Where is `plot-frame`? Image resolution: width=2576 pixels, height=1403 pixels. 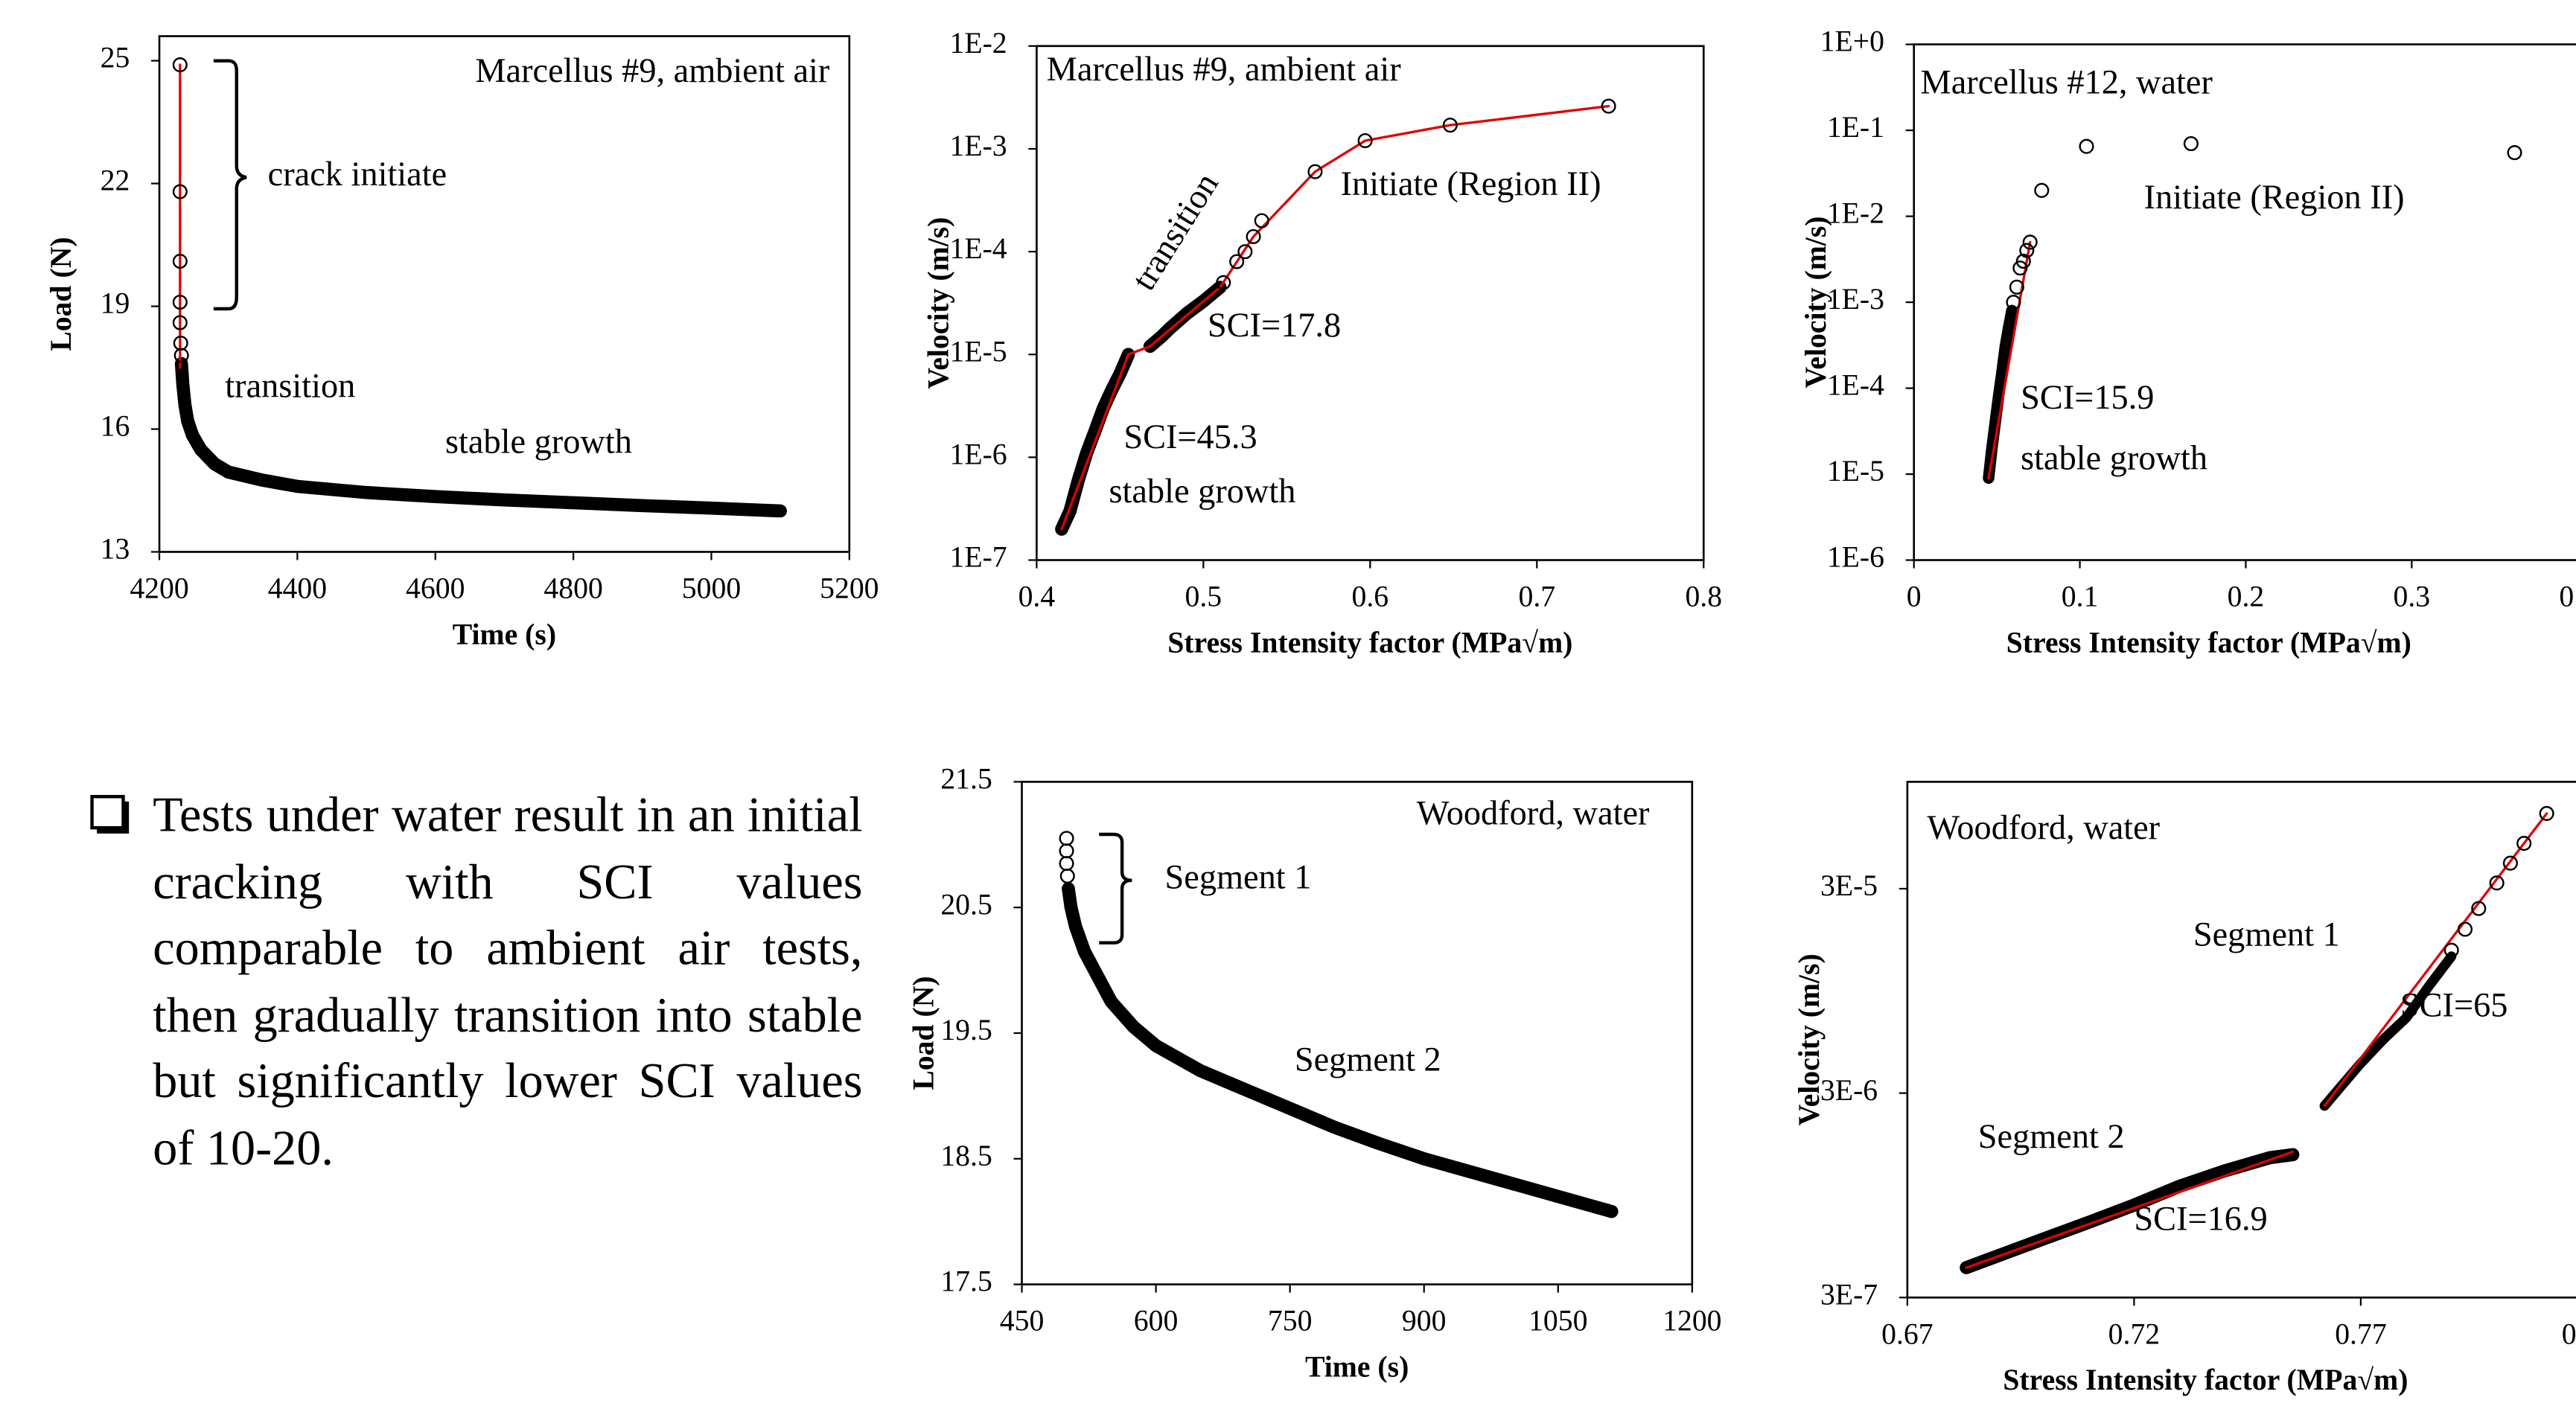 plot-frame is located at coordinates (2241, 1040).